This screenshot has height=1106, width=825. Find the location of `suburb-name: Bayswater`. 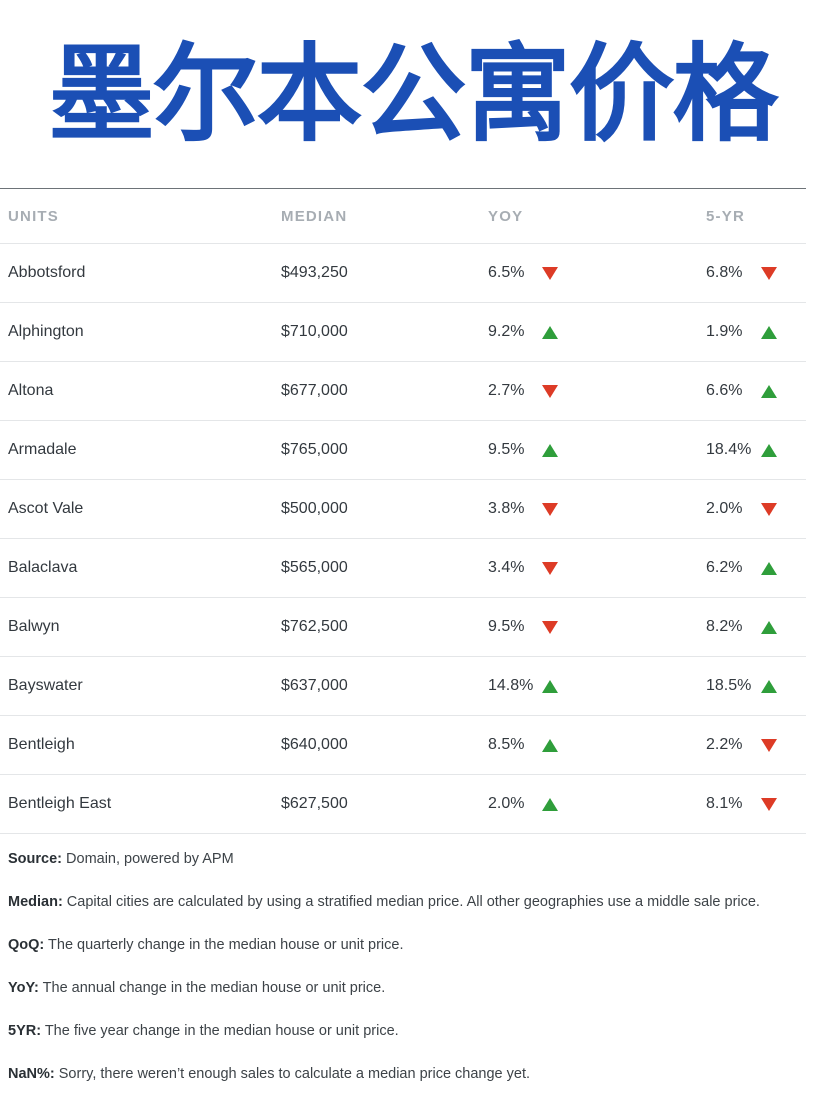

suburb-name: Bayswater is located at coordinates (45, 685).